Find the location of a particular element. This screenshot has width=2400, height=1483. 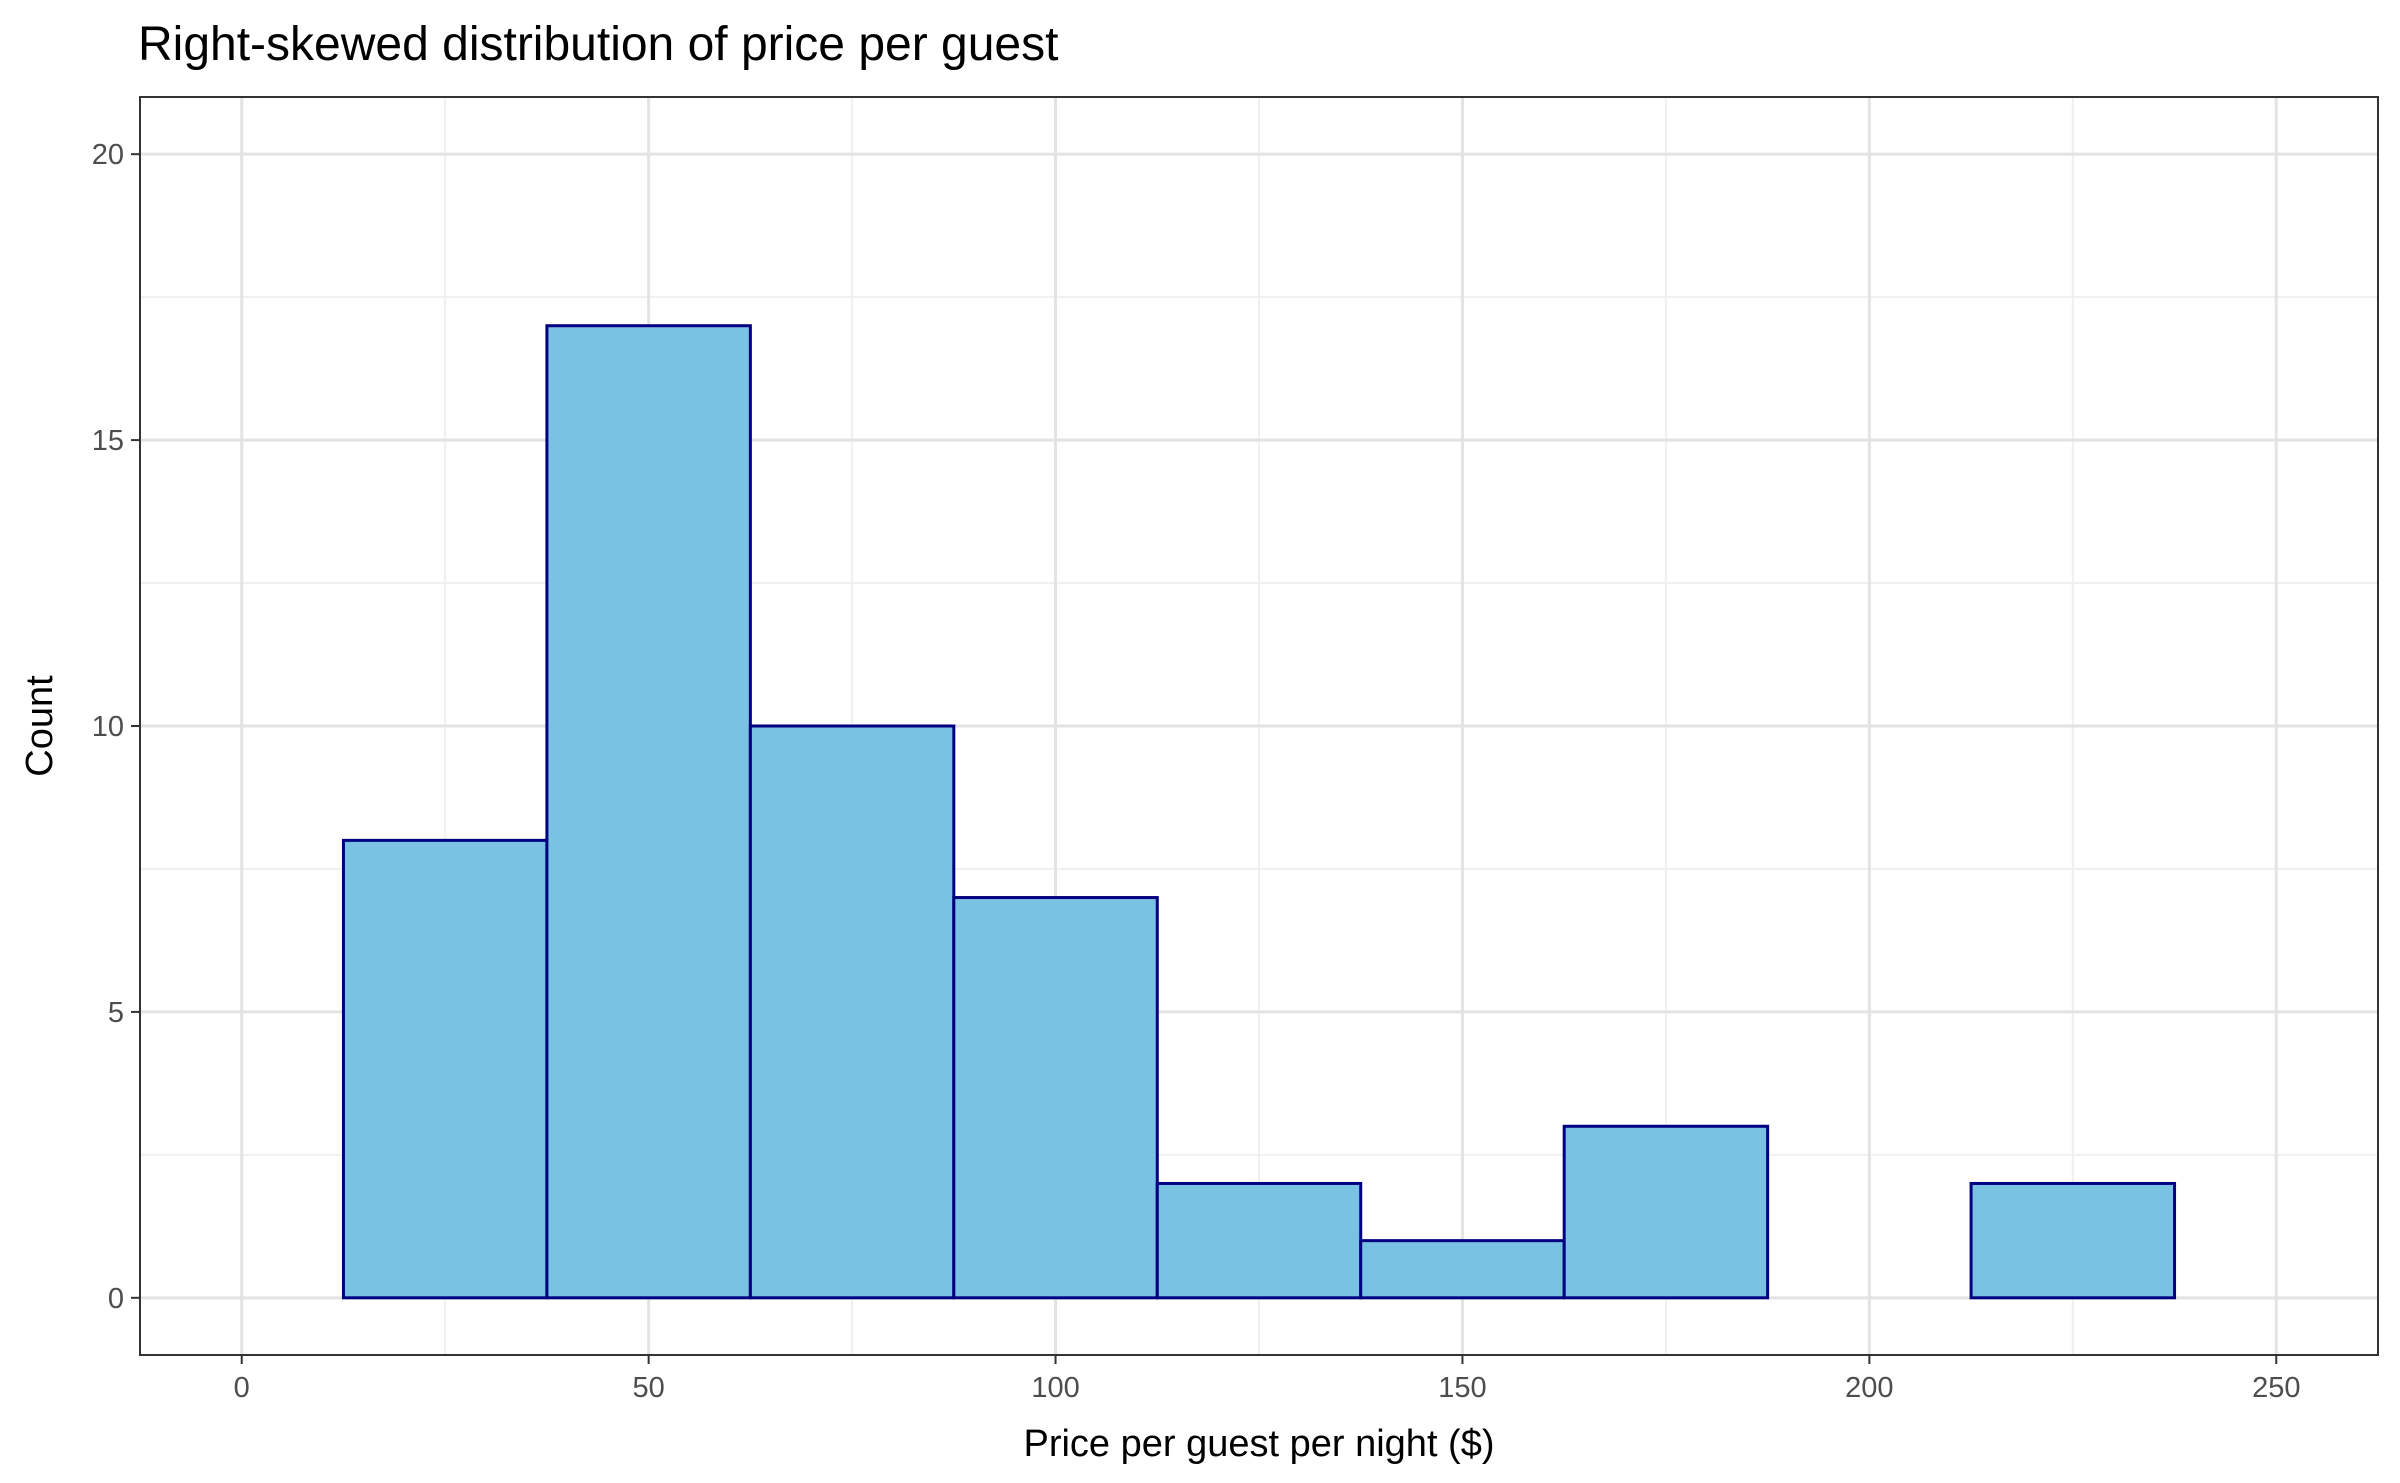

x-tick-label: 50 is located at coordinates (649, 1388).